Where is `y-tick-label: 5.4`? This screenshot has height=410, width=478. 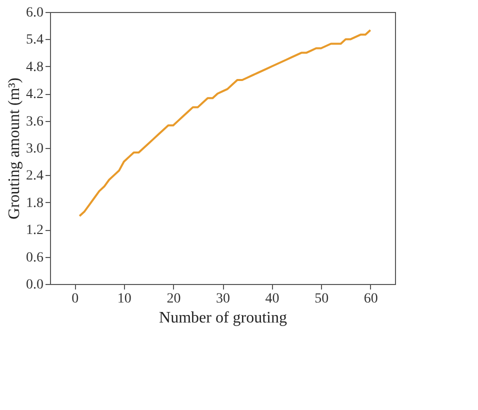 y-tick-label: 5.4 is located at coordinates (35, 40).